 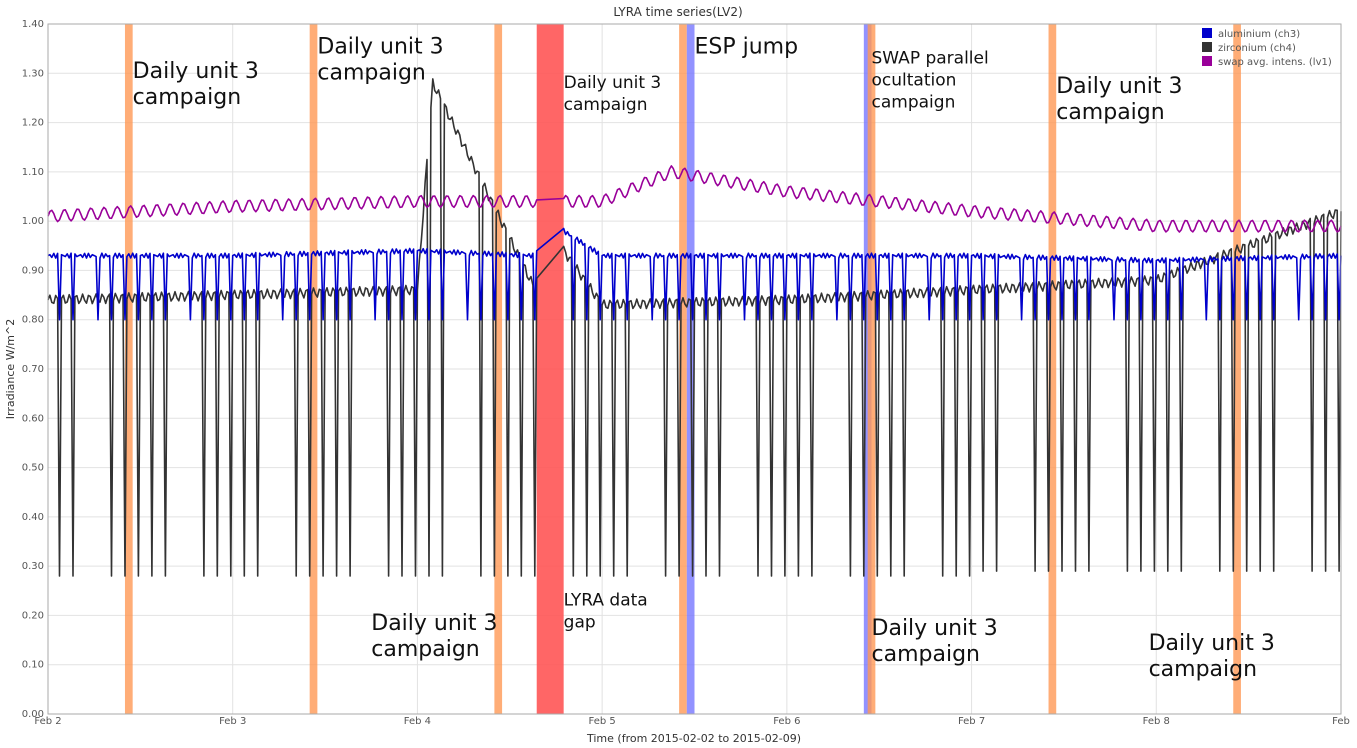 What do you see at coordinates (693, 738) in the screenshot?
I see `x-axis-title: Time (from 2015-02-02 to 2015-02-09)` at bounding box center [693, 738].